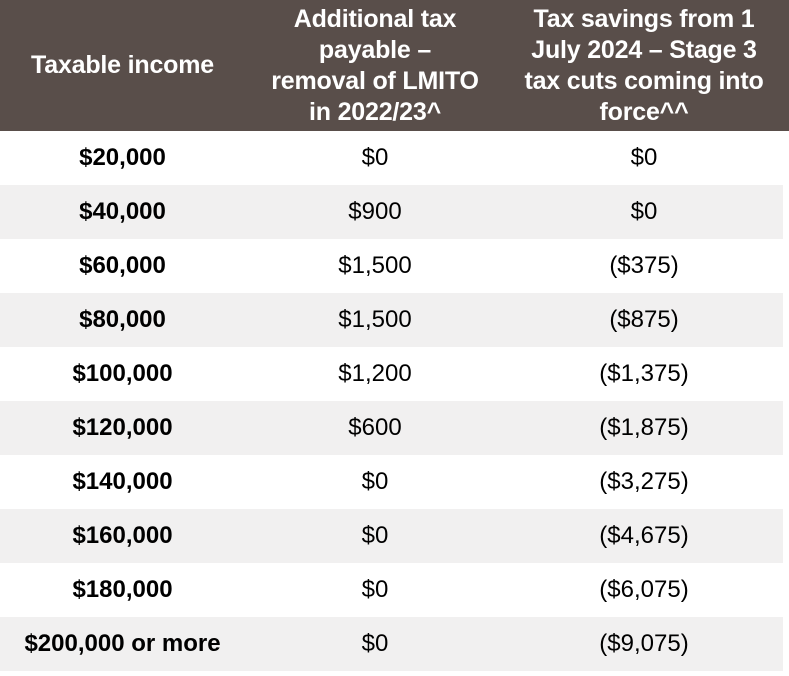  What do you see at coordinates (394, 482) in the screenshot?
I see `table-row: $140,000 $0 ($3,275)` at bounding box center [394, 482].